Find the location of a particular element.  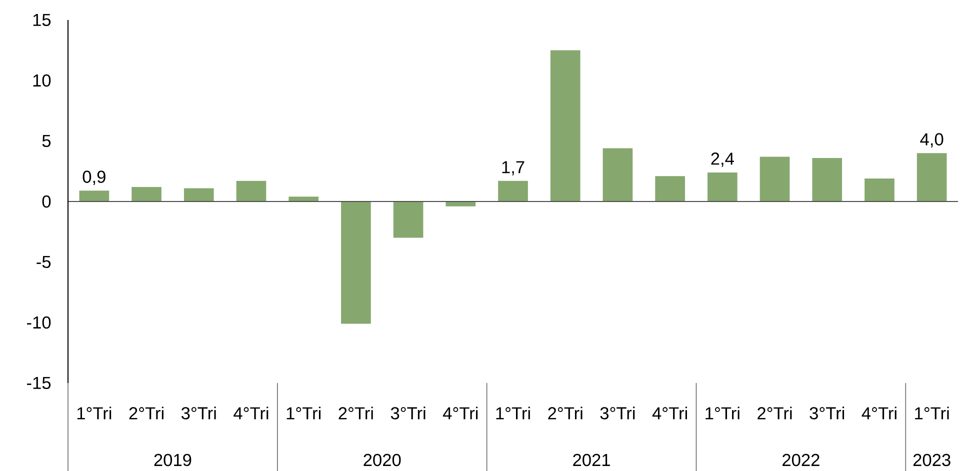

y-tick-label: -10 is located at coordinates (39, 322).